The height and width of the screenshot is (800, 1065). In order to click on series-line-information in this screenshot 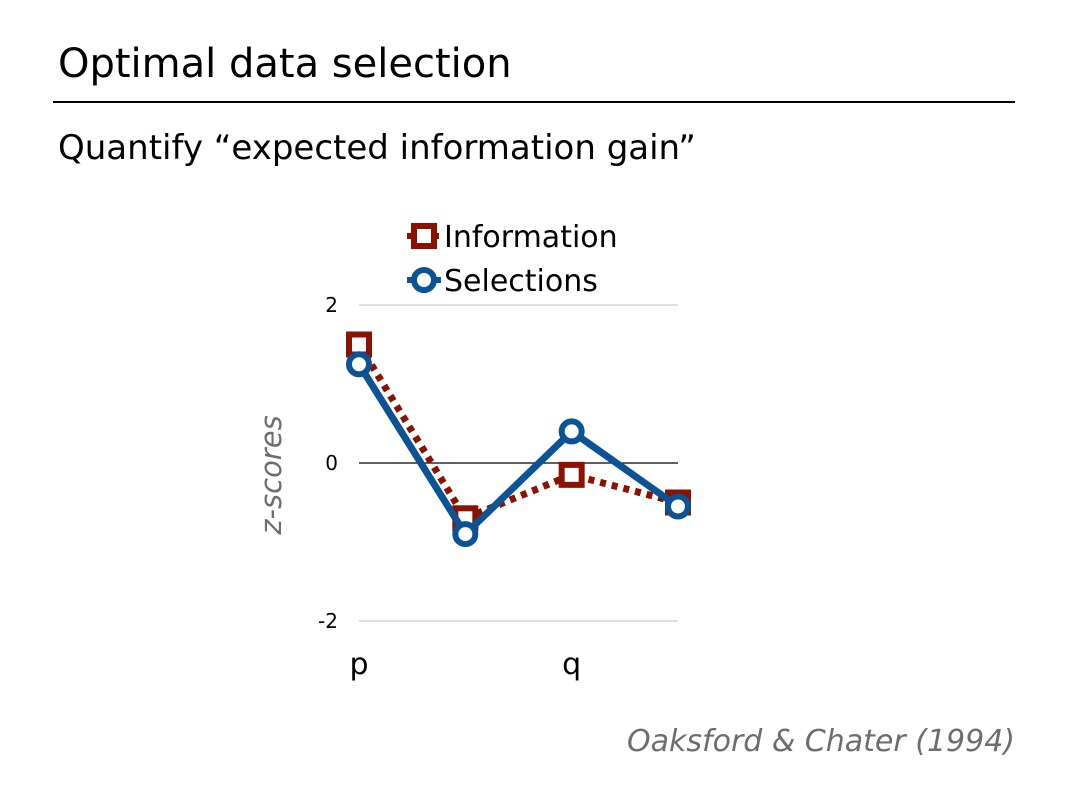, I will do `click(517, 432)`.